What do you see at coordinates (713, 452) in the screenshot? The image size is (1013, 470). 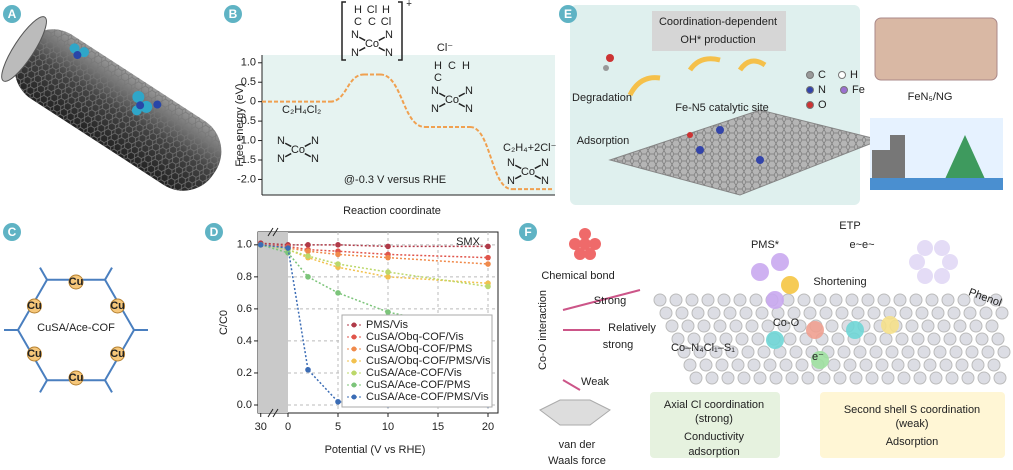 I see `panel-f-text: adsorption` at bounding box center [713, 452].